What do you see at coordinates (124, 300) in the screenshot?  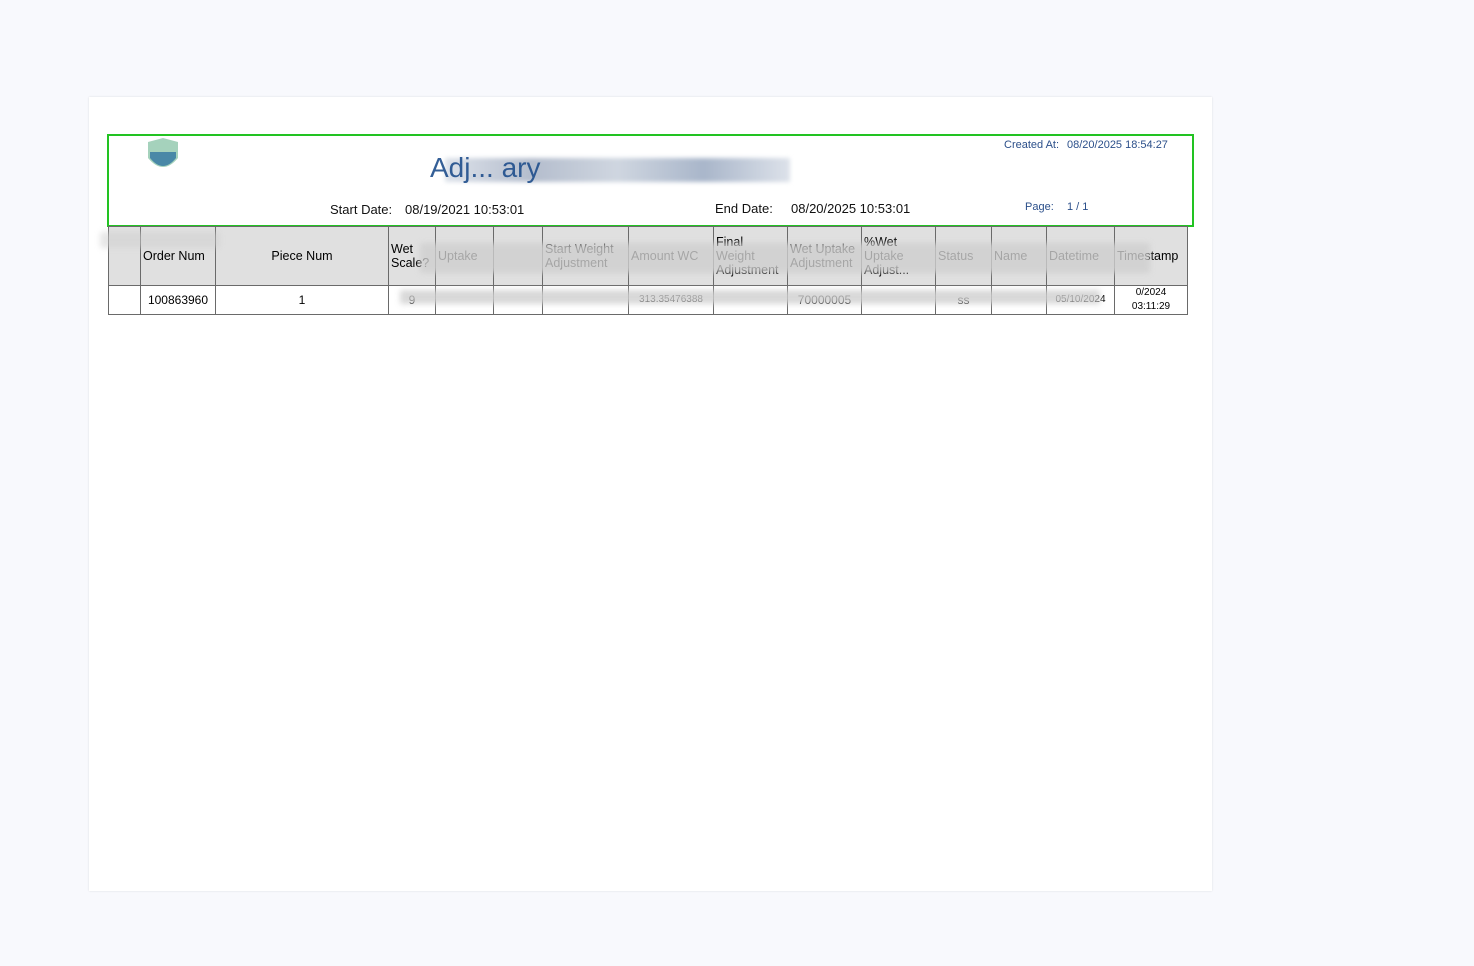 I see `cell` at bounding box center [124, 300].